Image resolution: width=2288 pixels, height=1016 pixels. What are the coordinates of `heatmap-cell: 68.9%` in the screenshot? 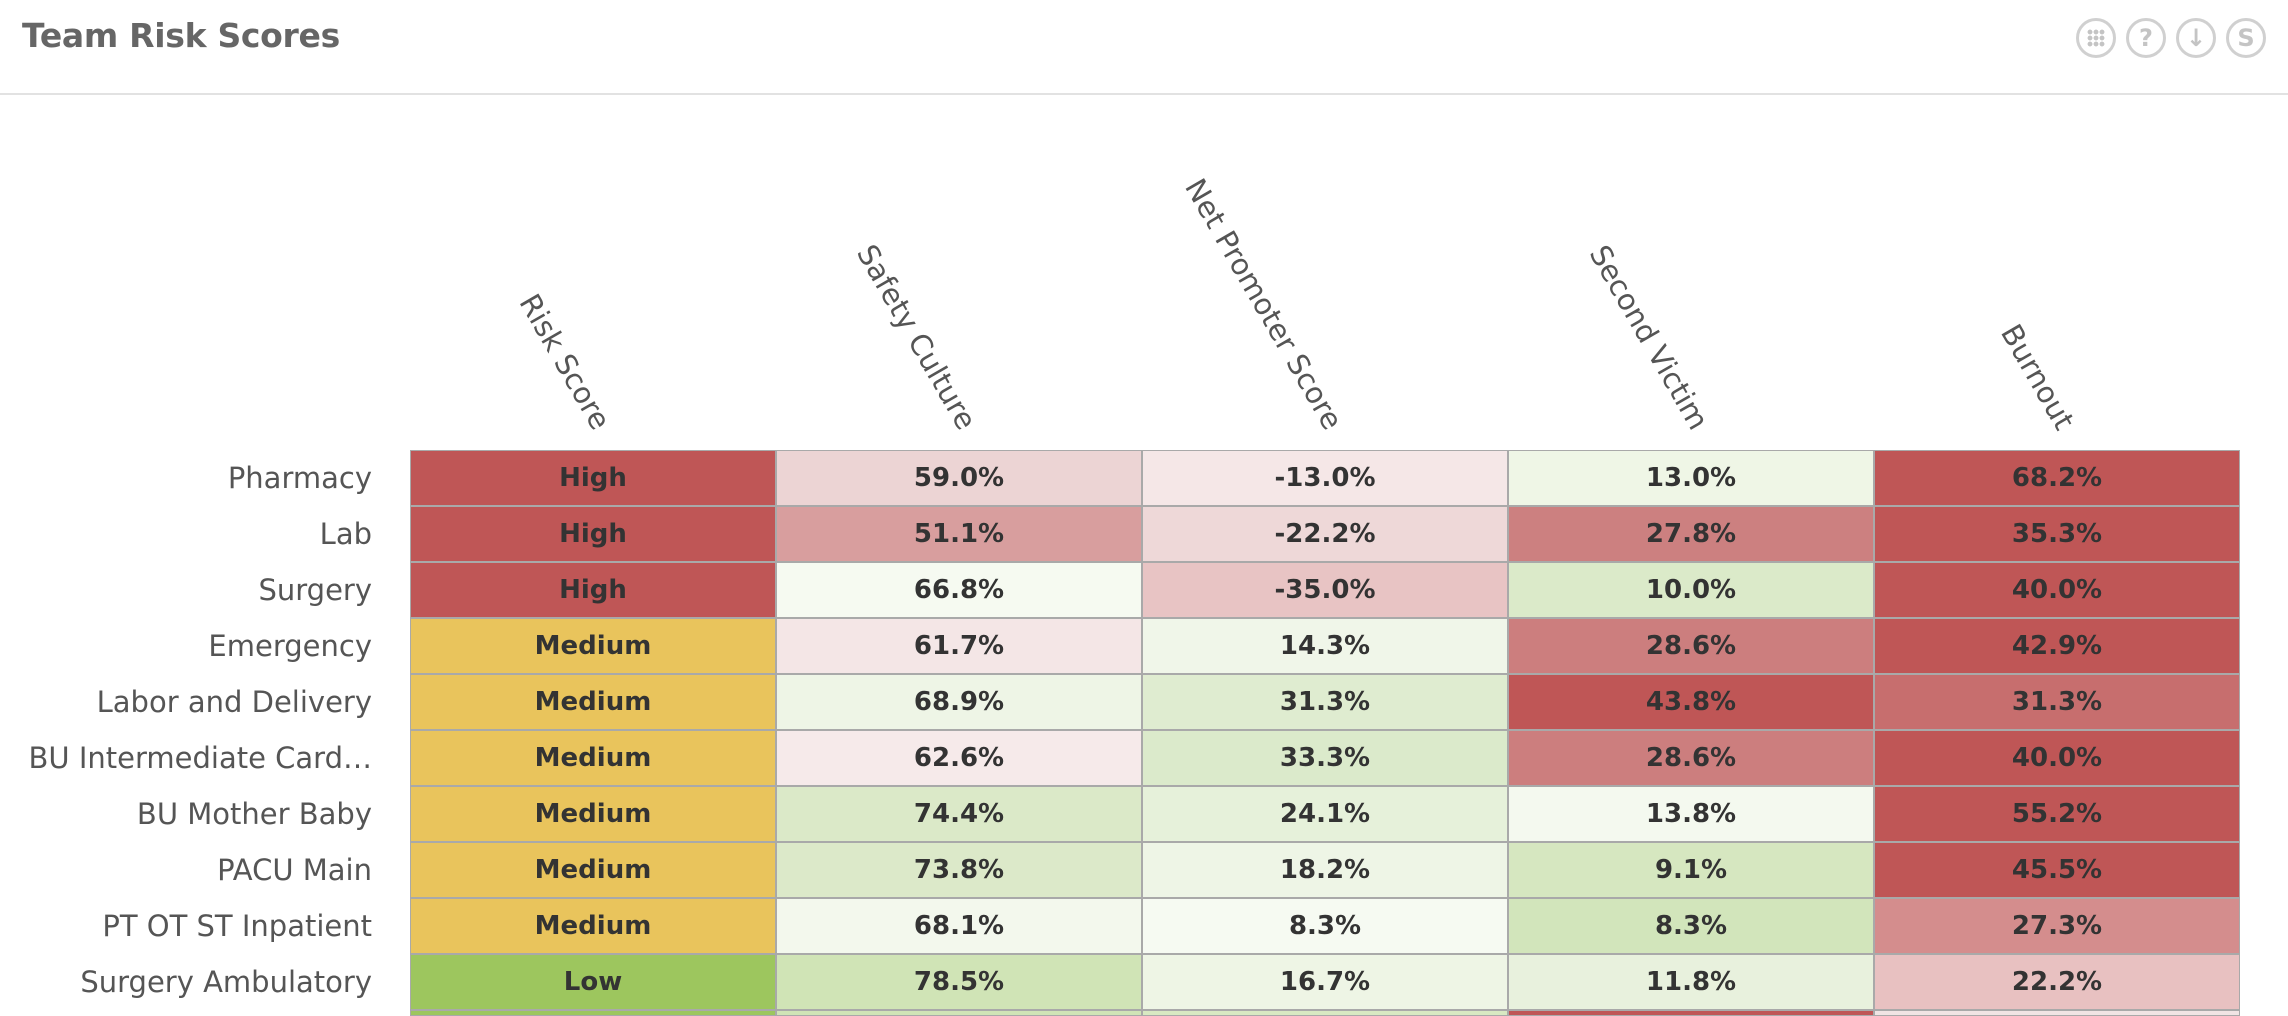 It's located at (959, 702).